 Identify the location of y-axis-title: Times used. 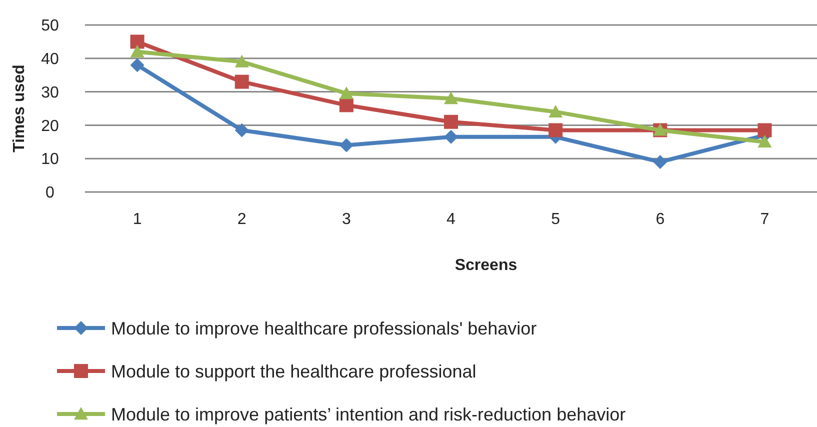
(19, 108).